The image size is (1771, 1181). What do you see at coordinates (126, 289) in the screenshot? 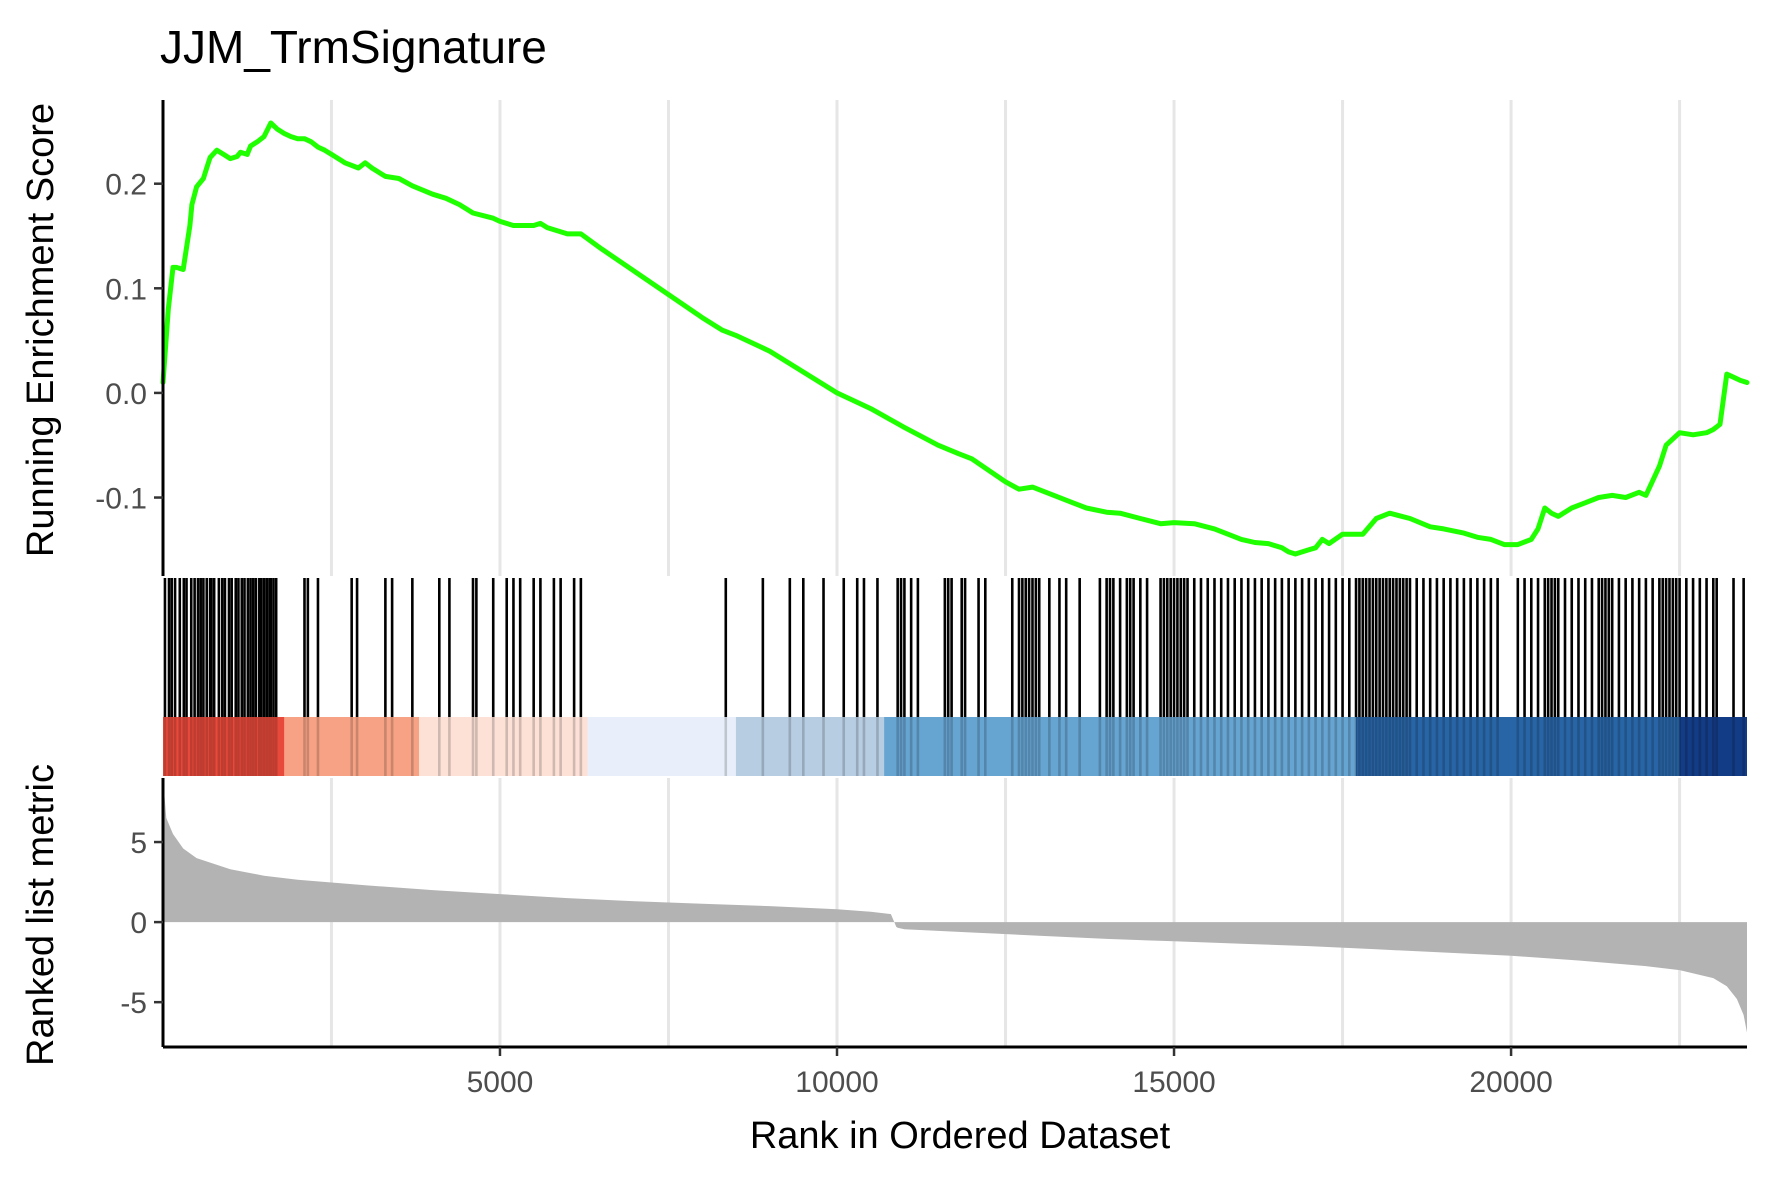
I see `es-y-tick-label: 0.1` at bounding box center [126, 289].